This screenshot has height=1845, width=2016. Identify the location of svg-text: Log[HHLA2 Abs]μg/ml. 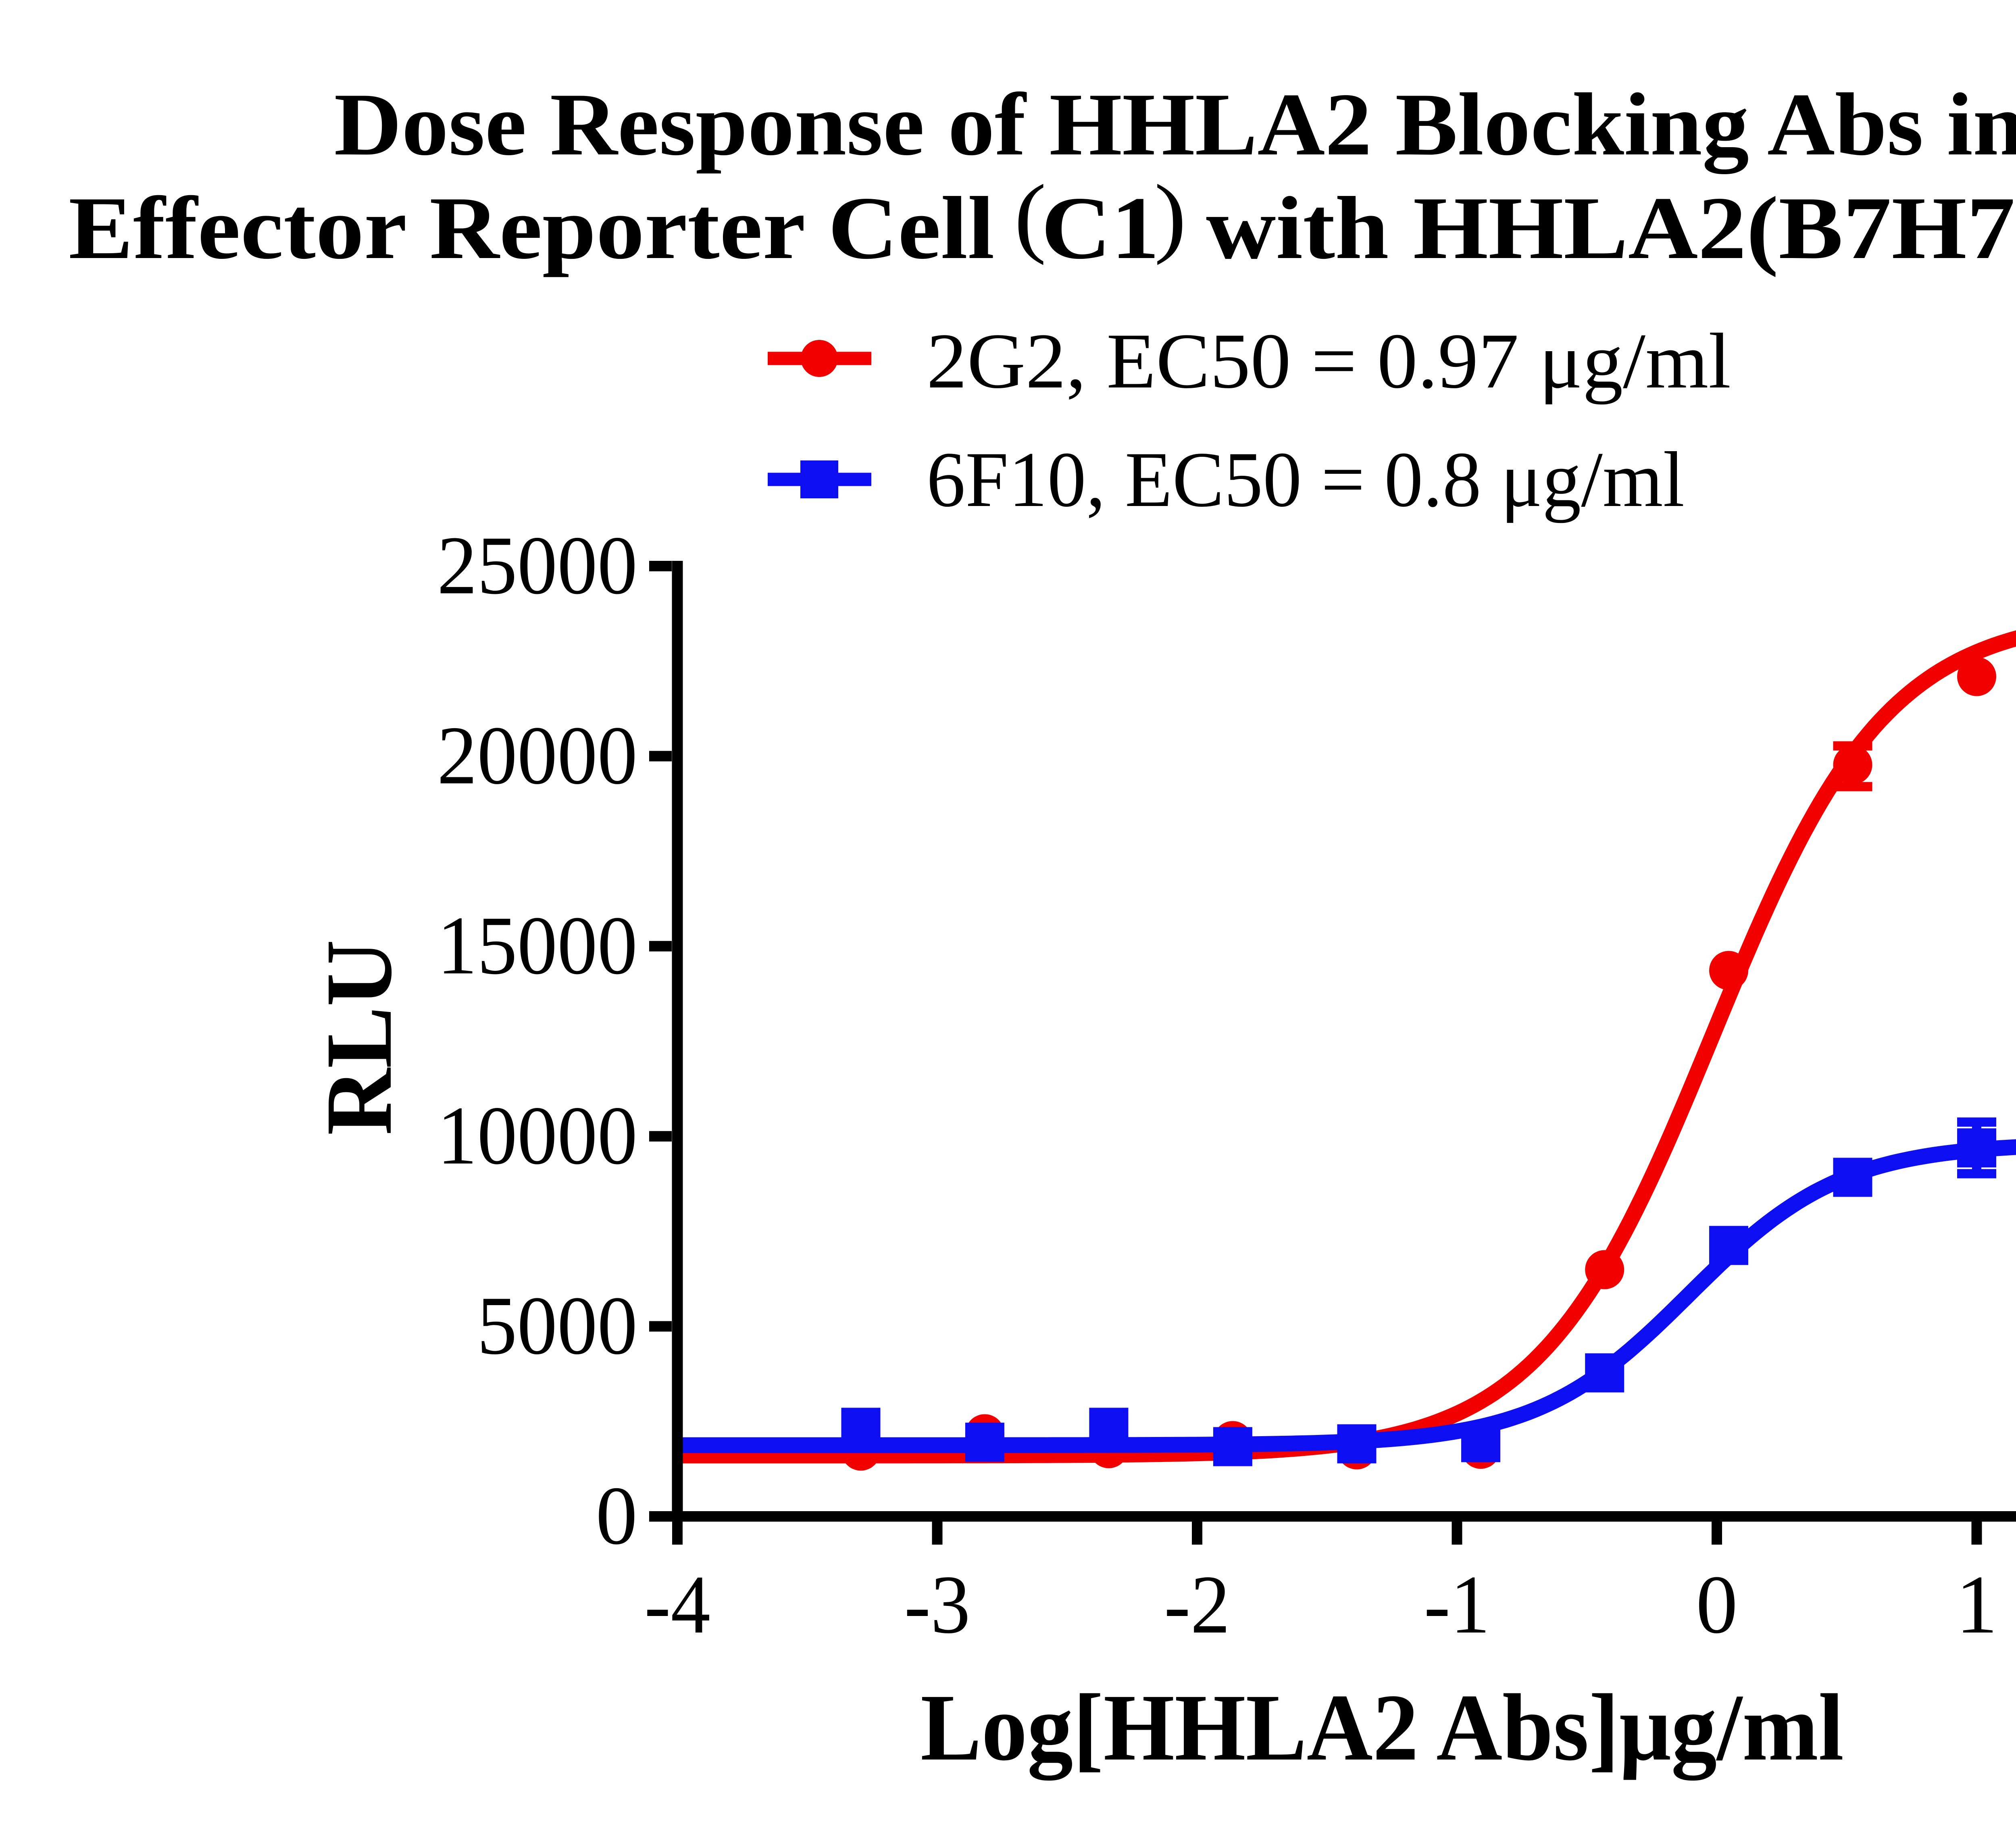
(1382, 1727).